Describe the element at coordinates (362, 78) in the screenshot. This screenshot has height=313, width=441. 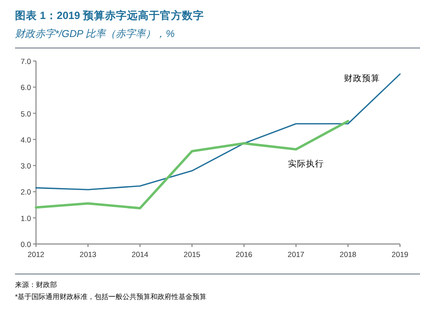
I see `series-label: 财政预算` at that location.